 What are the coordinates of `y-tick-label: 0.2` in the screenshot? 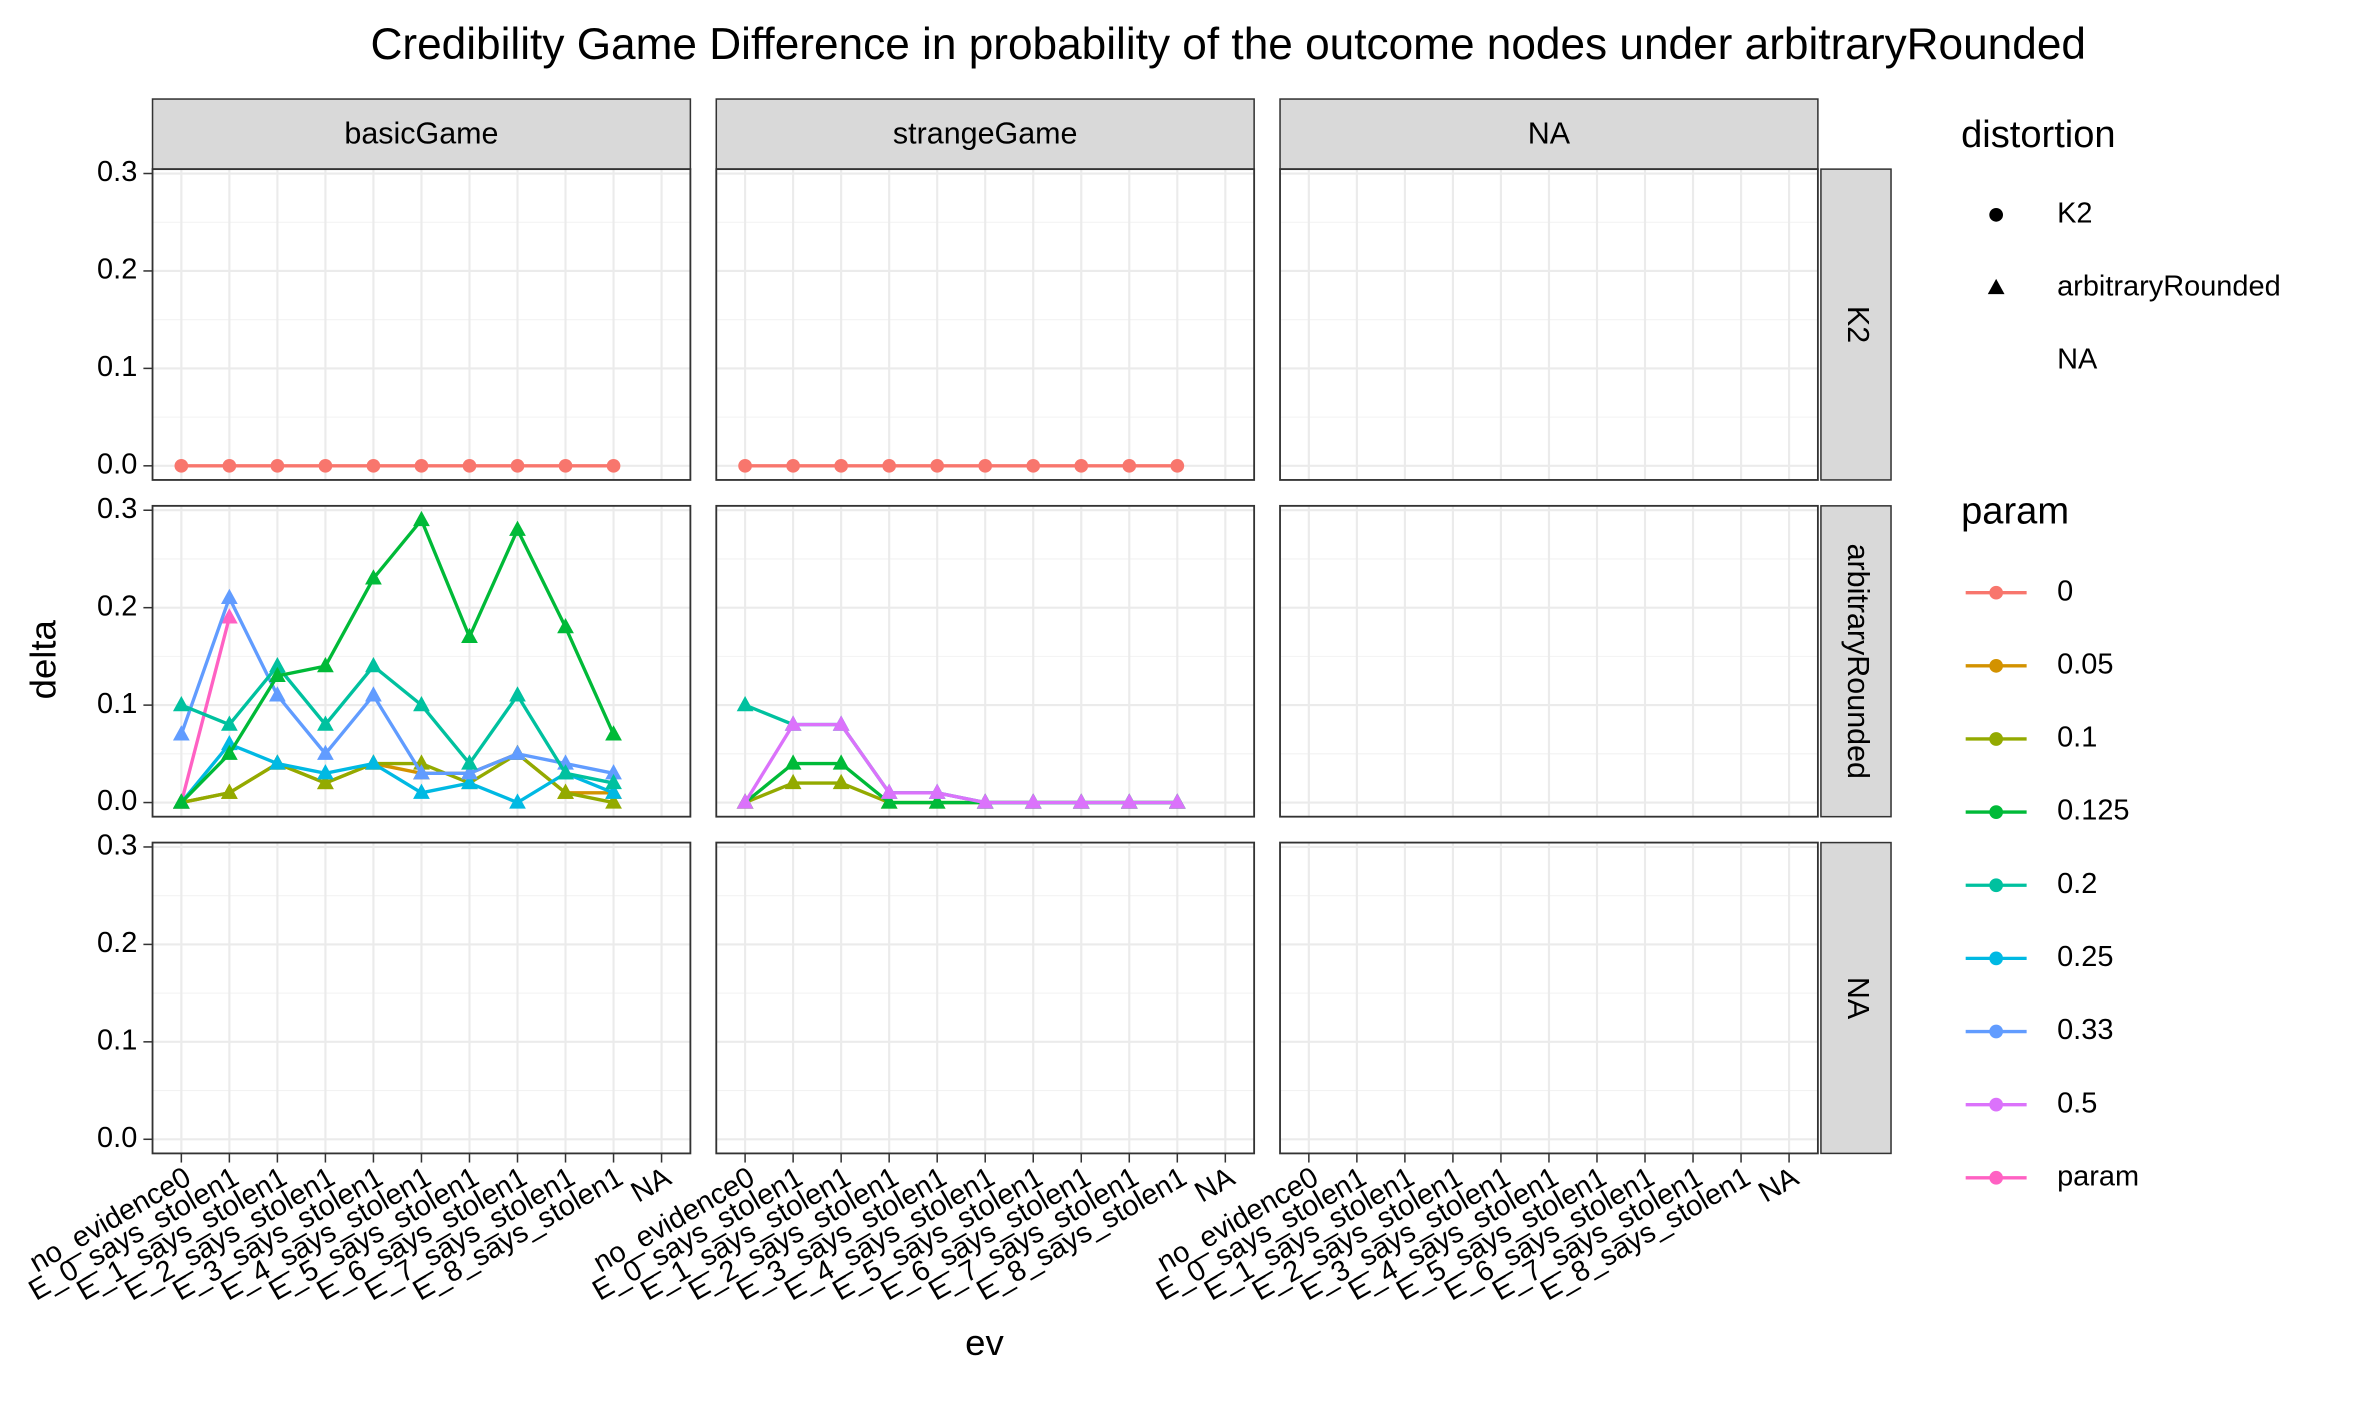 It's located at (117, 943).